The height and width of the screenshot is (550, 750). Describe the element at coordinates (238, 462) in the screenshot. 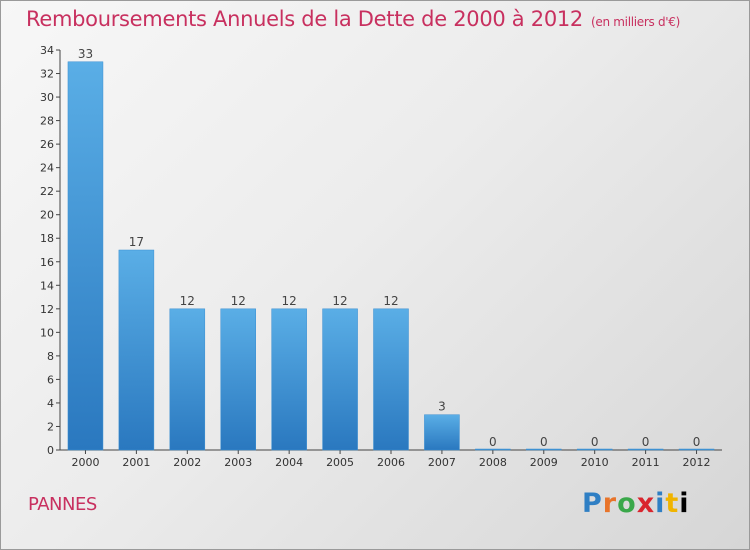

I see `x-tick-label: 2003` at that location.